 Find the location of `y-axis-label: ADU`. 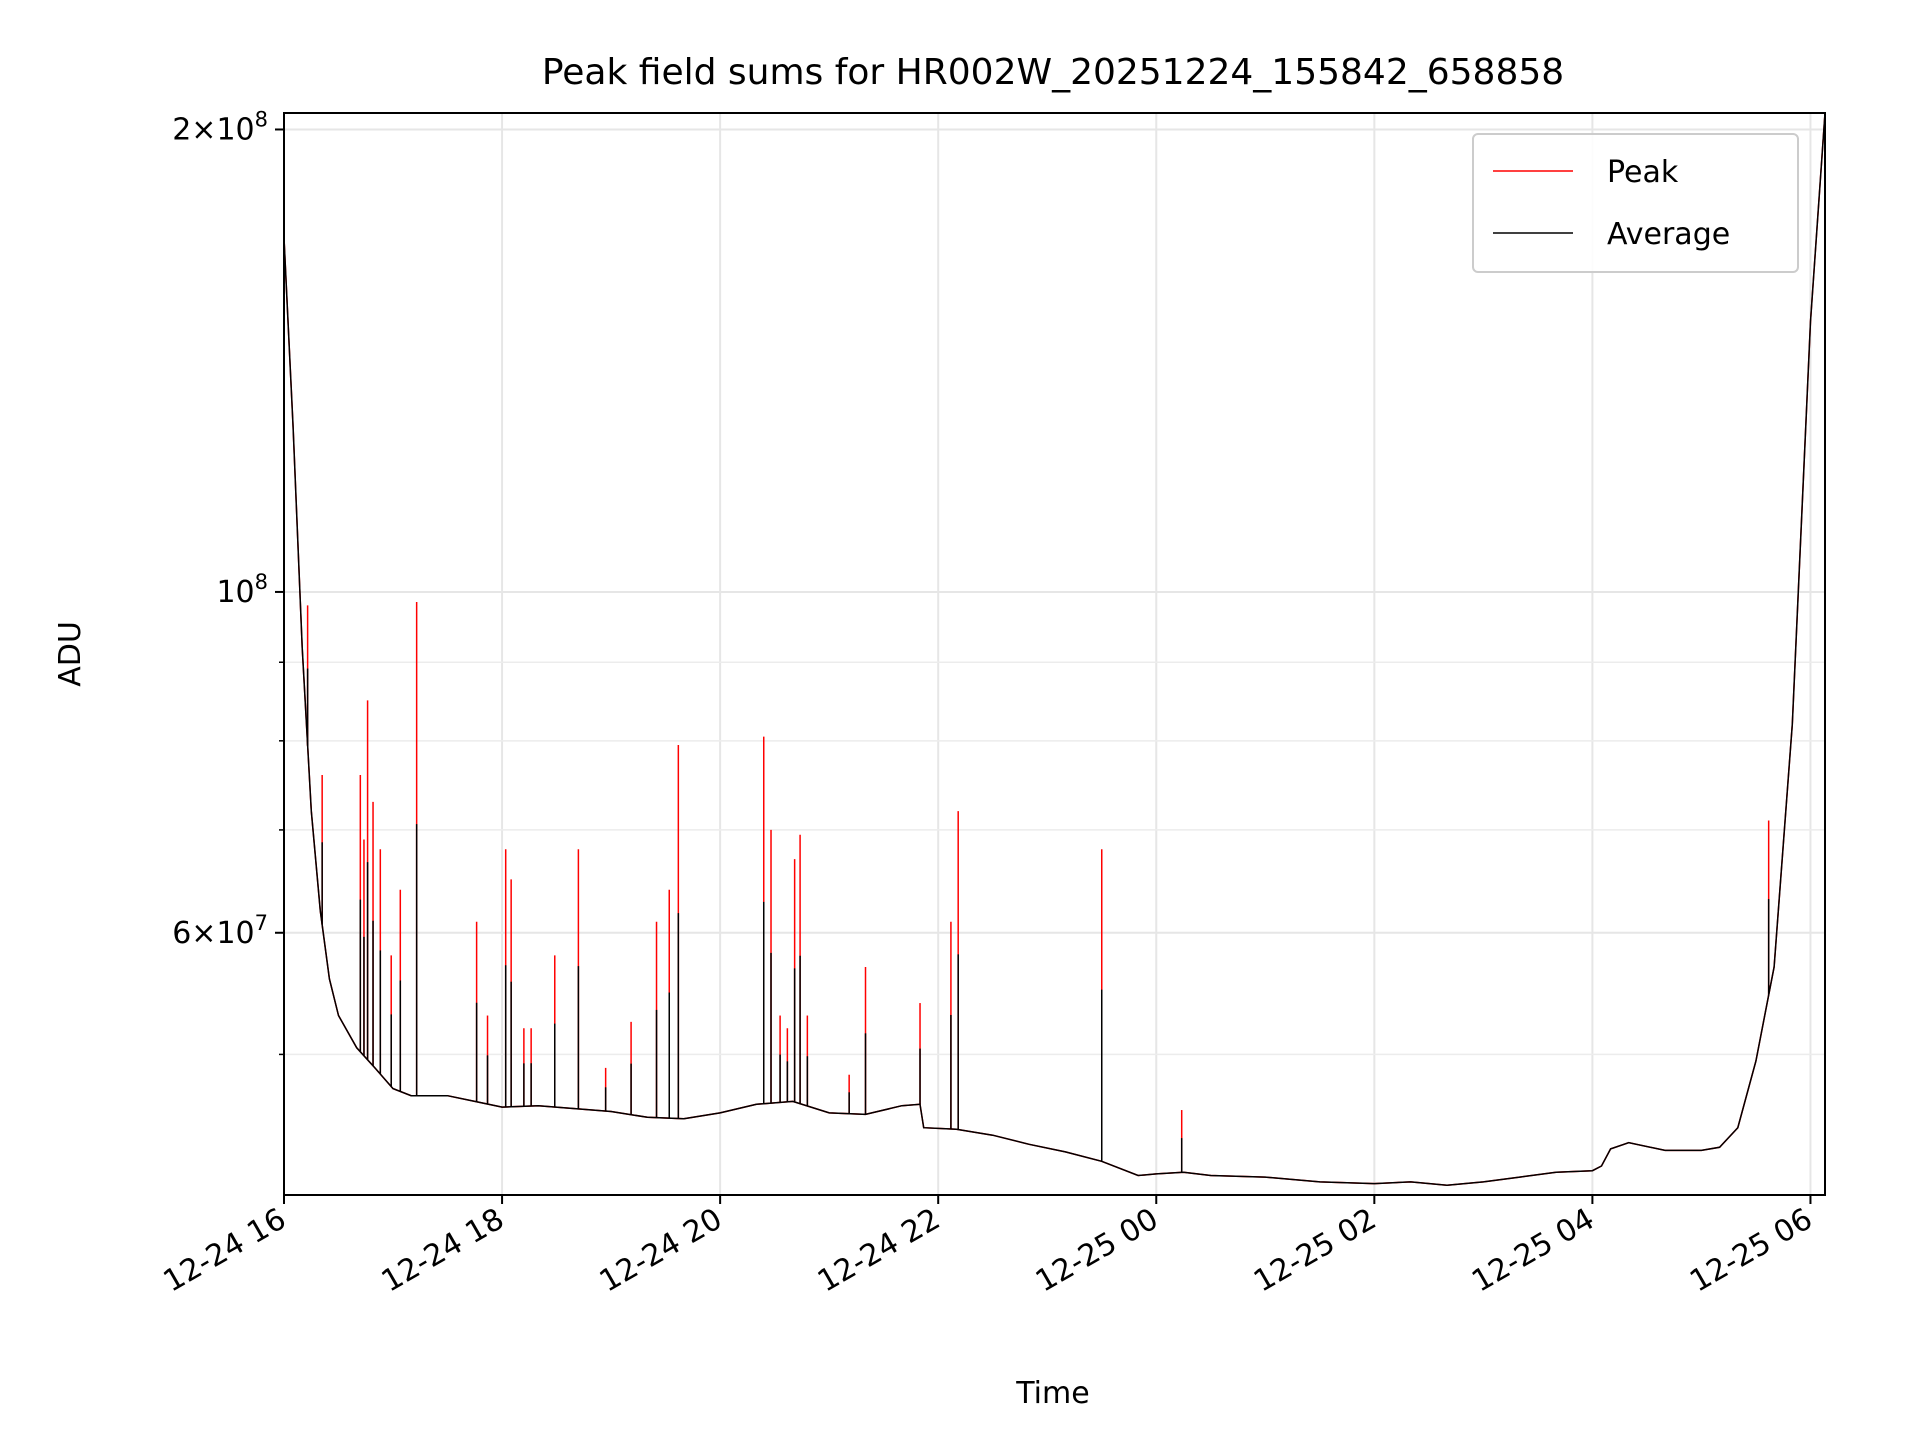

y-axis-label: ADU is located at coordinates (70, 654).